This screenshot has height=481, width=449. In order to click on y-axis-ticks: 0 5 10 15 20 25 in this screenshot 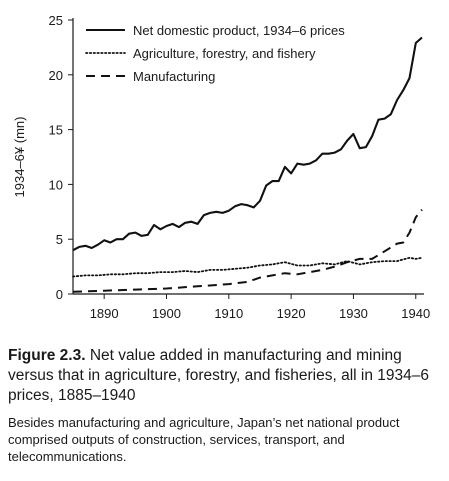, I will do `click(61, 157)`.